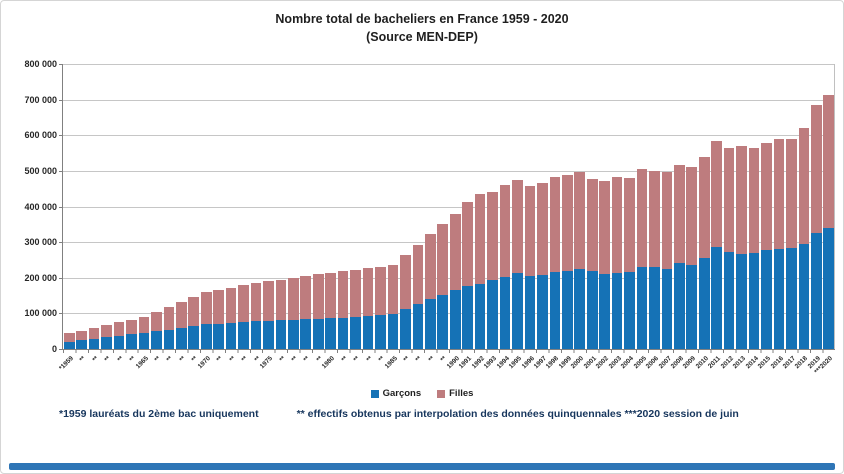 The height and width of the screenshot is (474, 844). What do you see at coordinates (478, 363) in the screenshot?
I see `x-axis-label-1992: 1992` at bounding box center [478, 363].